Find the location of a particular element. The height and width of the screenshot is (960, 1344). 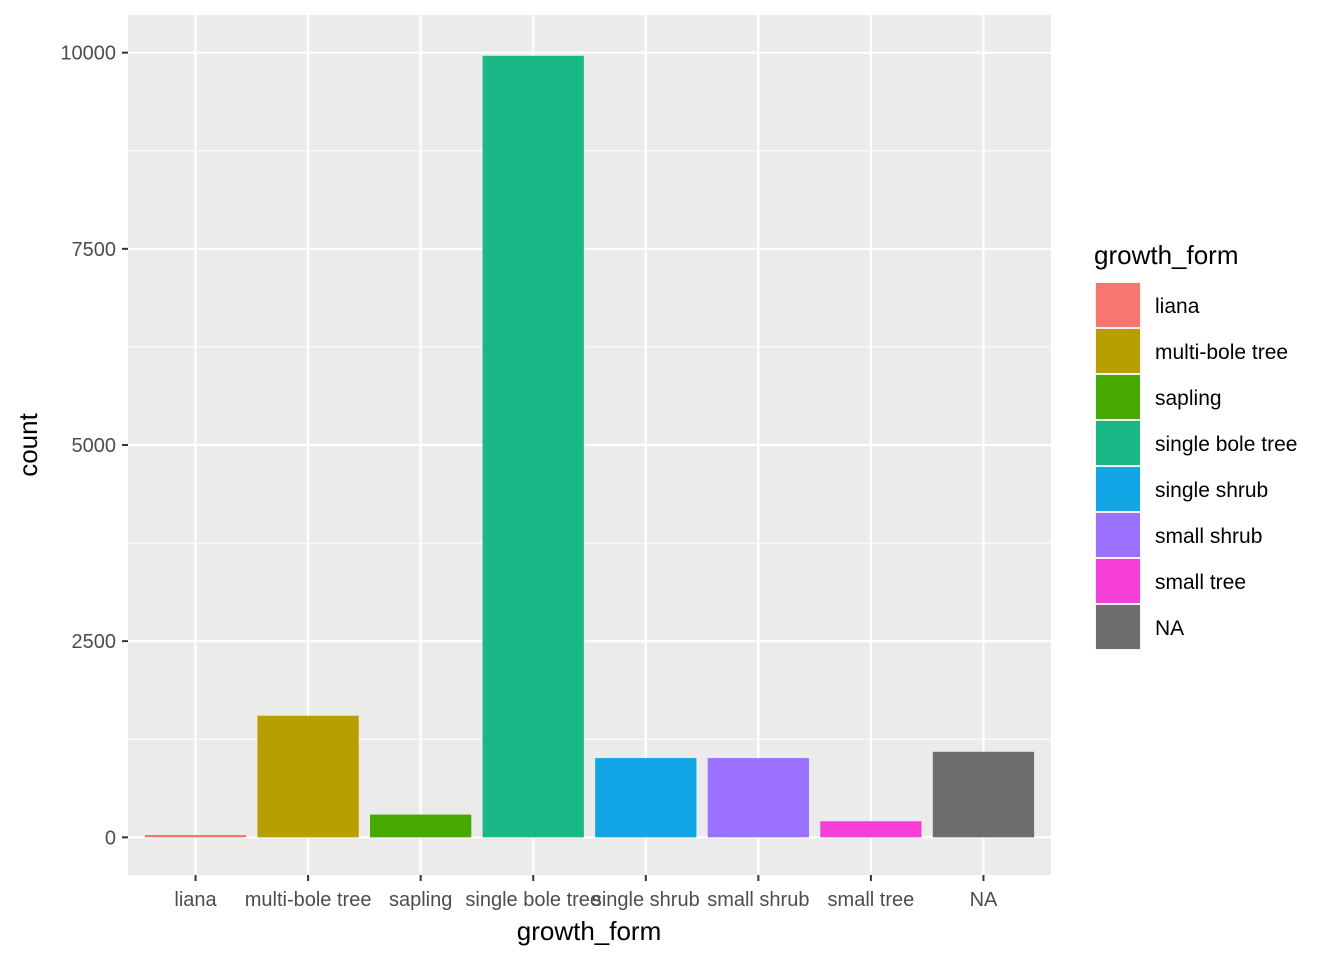

legend-label: single shrub is located at coordinates (1211, 490).